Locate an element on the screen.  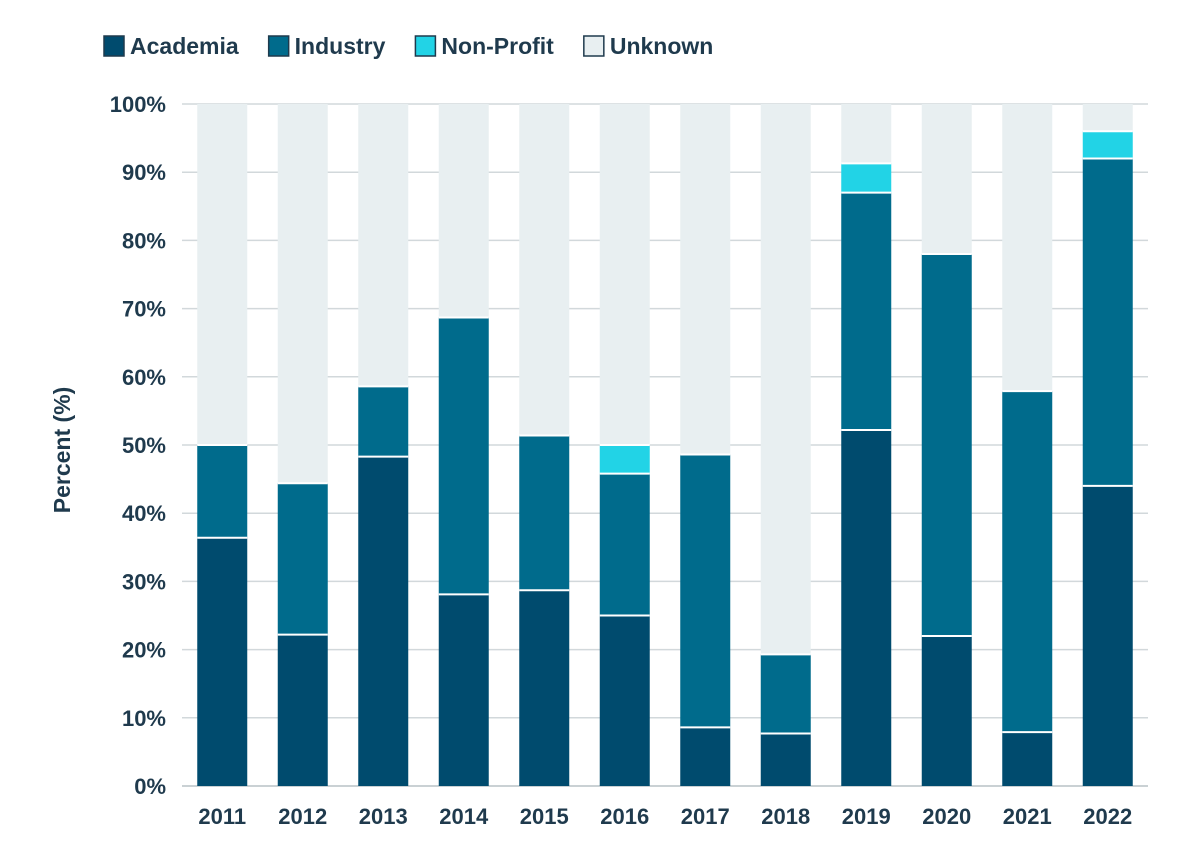
legend-item-unknown: Unknown is located at coordinates (648, 46).